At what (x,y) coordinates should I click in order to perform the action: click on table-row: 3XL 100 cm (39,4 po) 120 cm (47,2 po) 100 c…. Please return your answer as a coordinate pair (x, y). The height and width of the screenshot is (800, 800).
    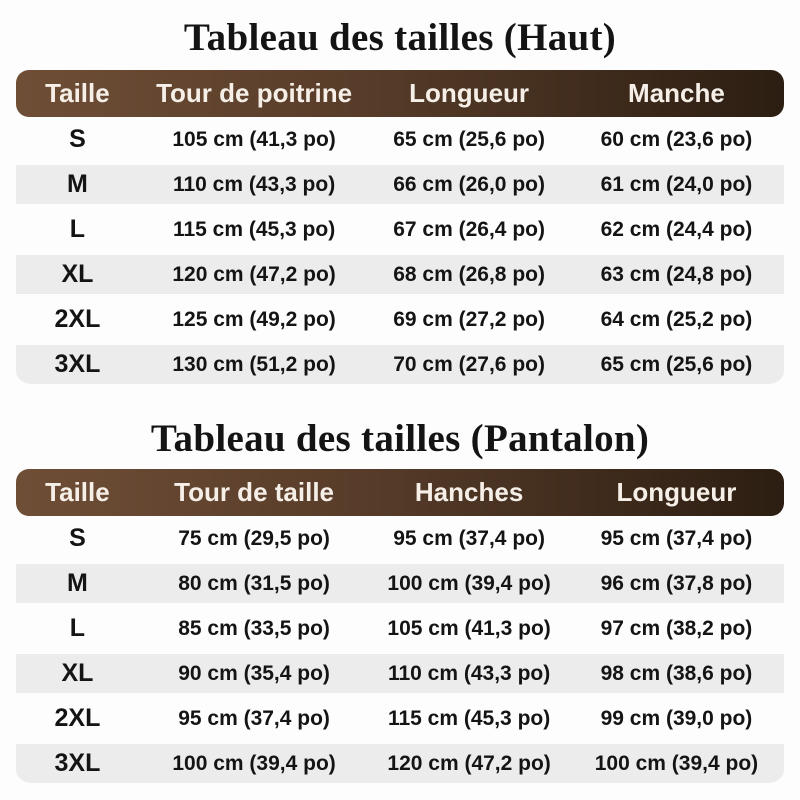
    Looking at the image, I should click on (400, 763).